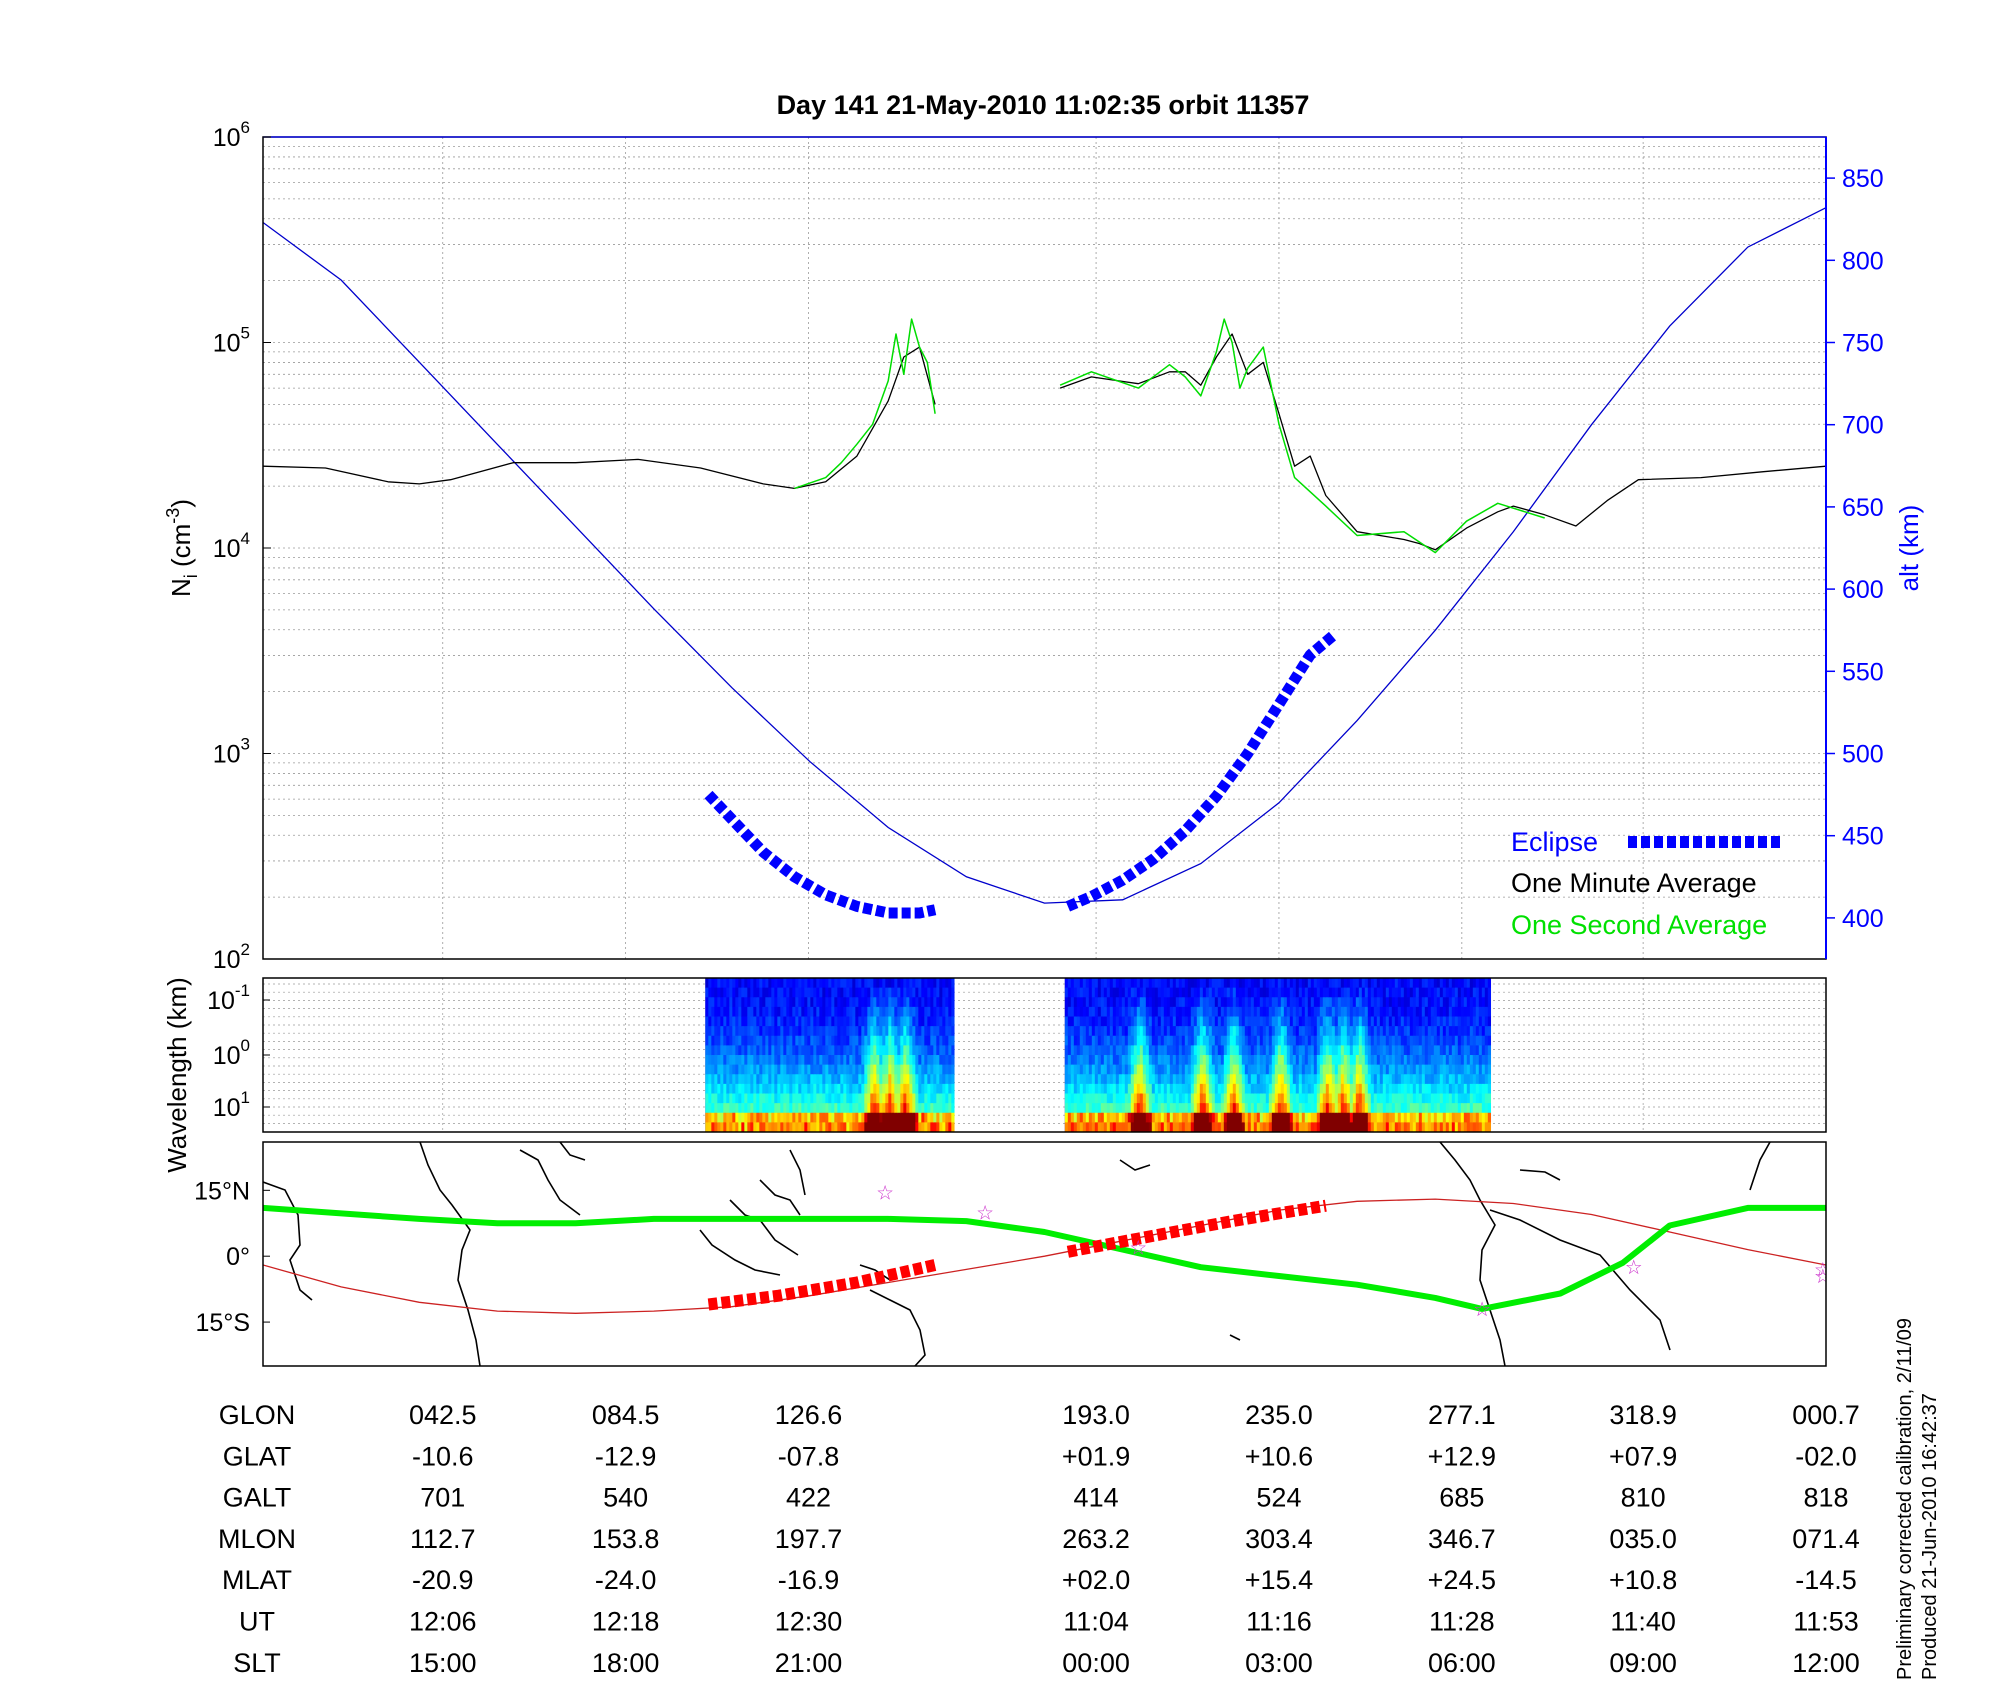 The width and height of the screenshot is (2000, 1700). What do you see at coordinates (1863, 755) in the screenshot?
I see `altitude-tick-label: 500` at bounding box center [1863, 755].